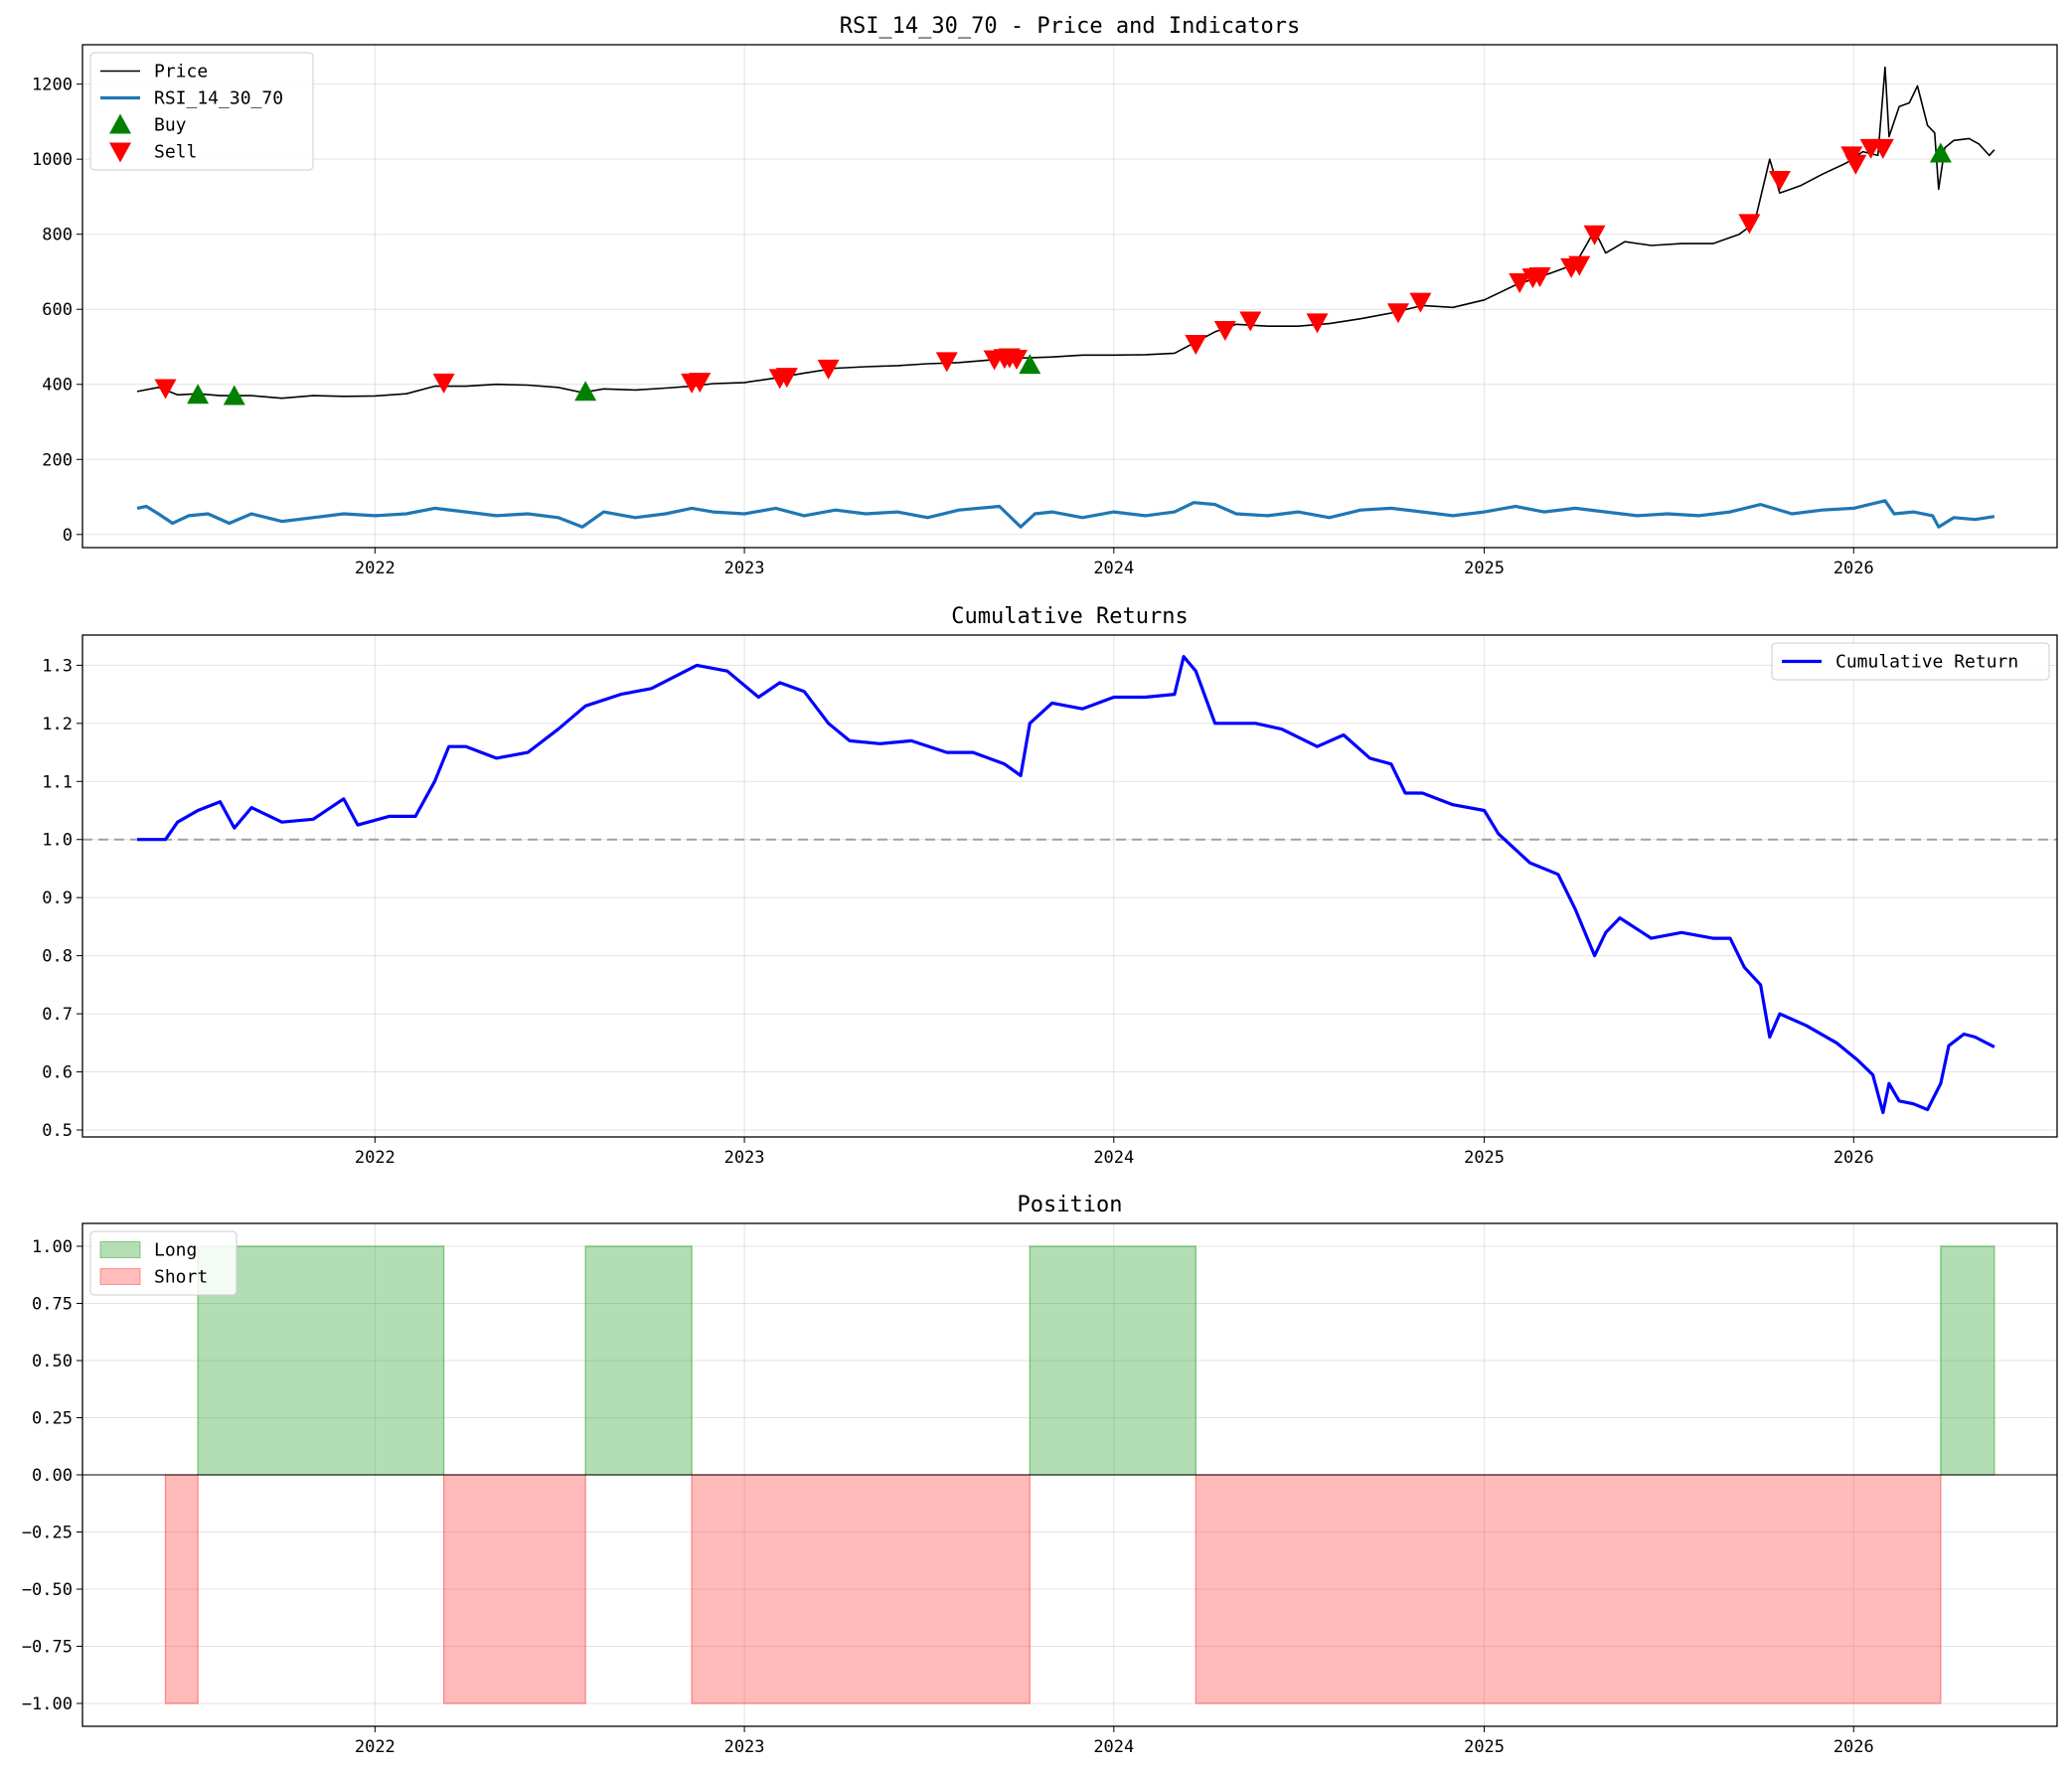  I want to click on y-tick-label: 1.3, so click(57, 666).